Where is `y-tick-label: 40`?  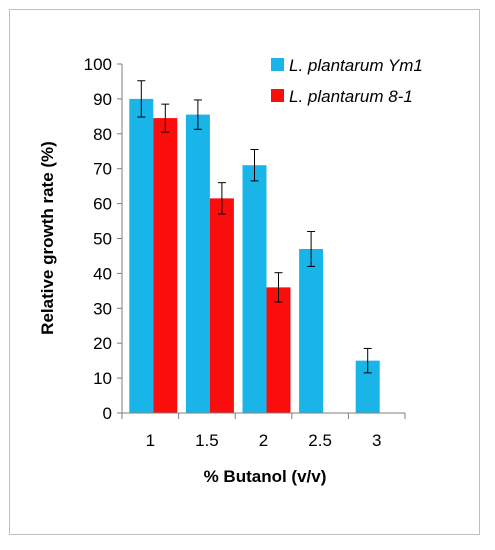
y-tick-label: 40 is located at coordinates (102, 273).